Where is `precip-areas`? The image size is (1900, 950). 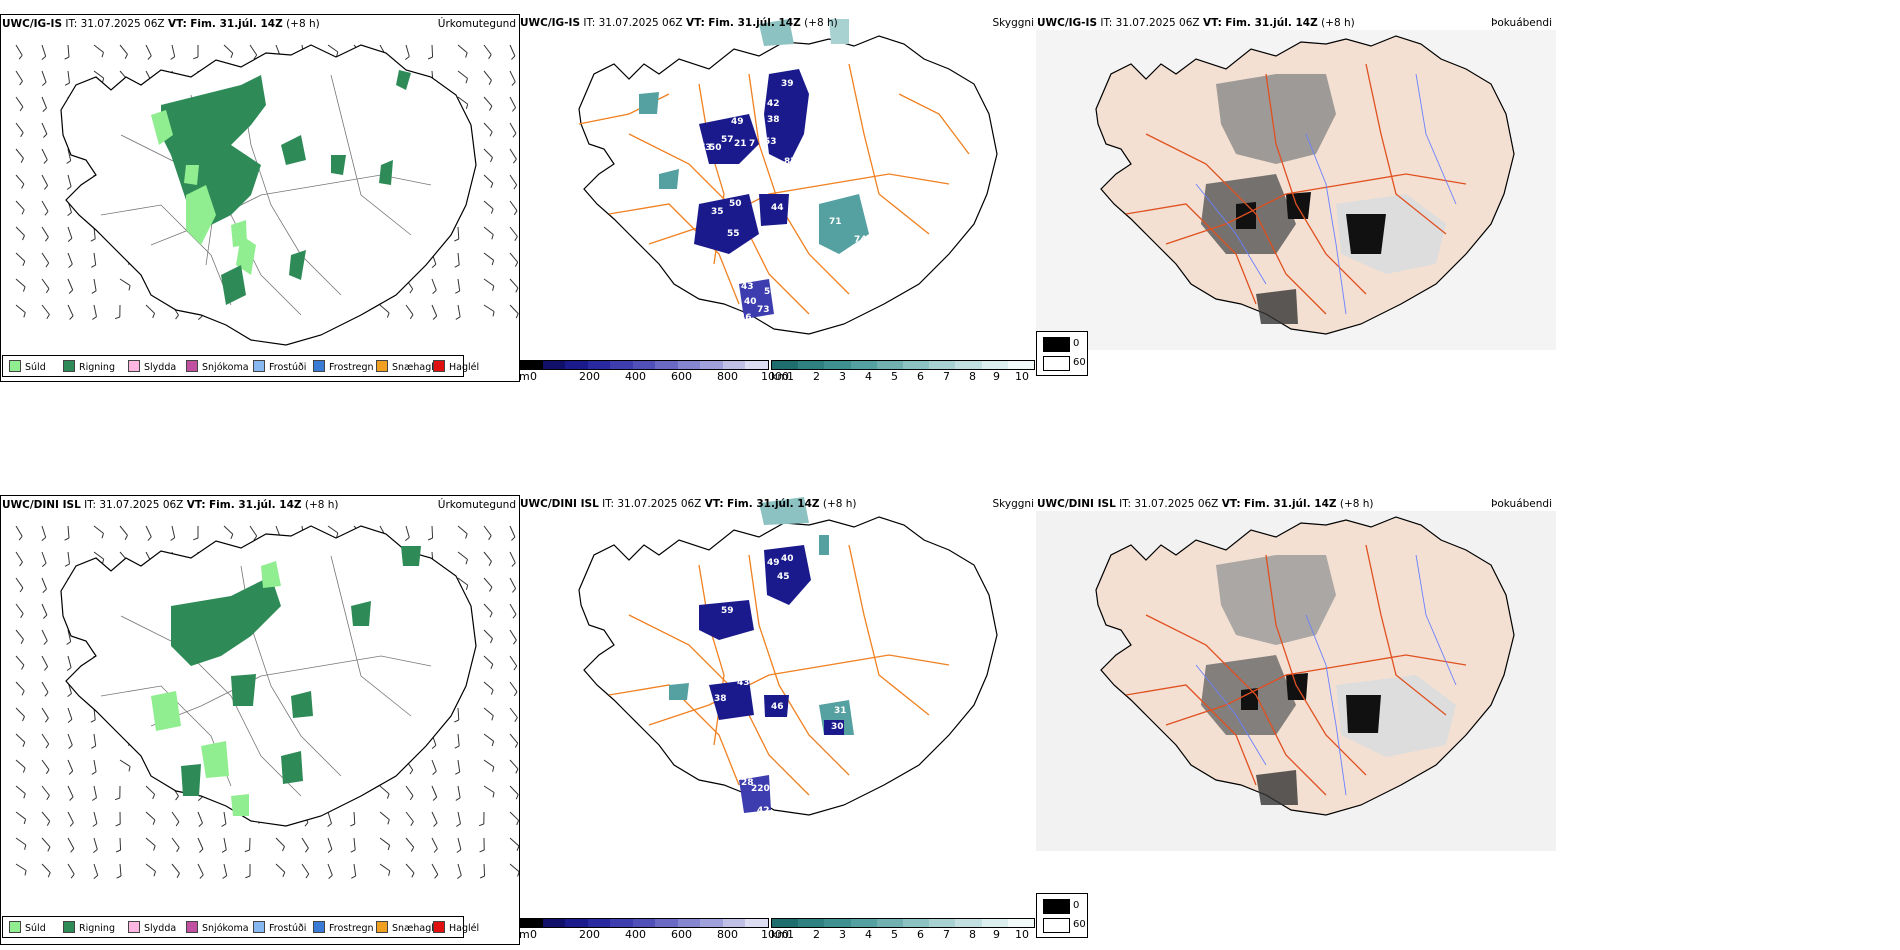 precip-areas is located at coordinates (286, 681).